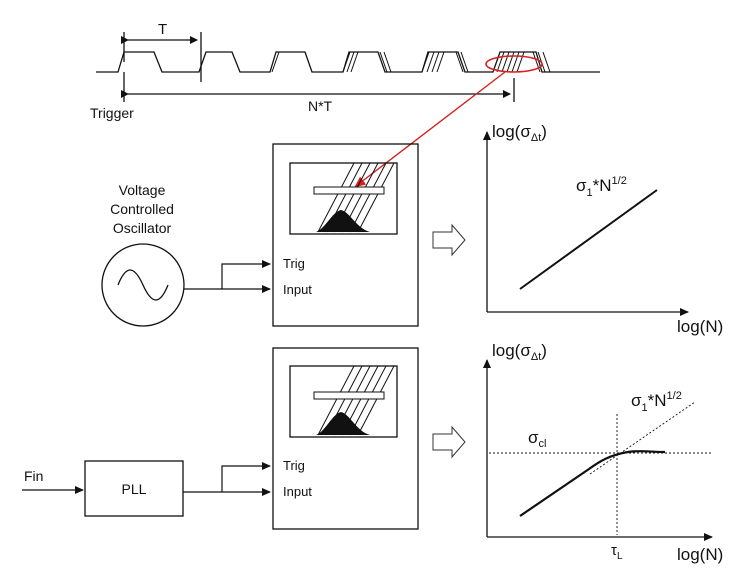  Describe the element at coordinates (592, 483) in the screenshot. I see `bottom-curve` at that location.